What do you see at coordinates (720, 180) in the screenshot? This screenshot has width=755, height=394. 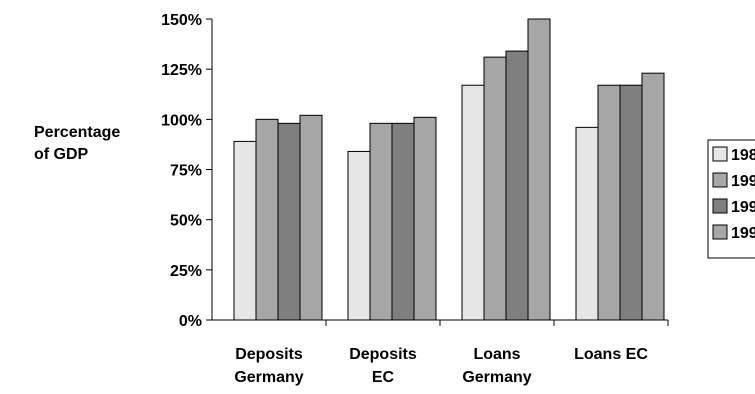 I see `legend-swatch-1990` at bounding box center [720, 180].